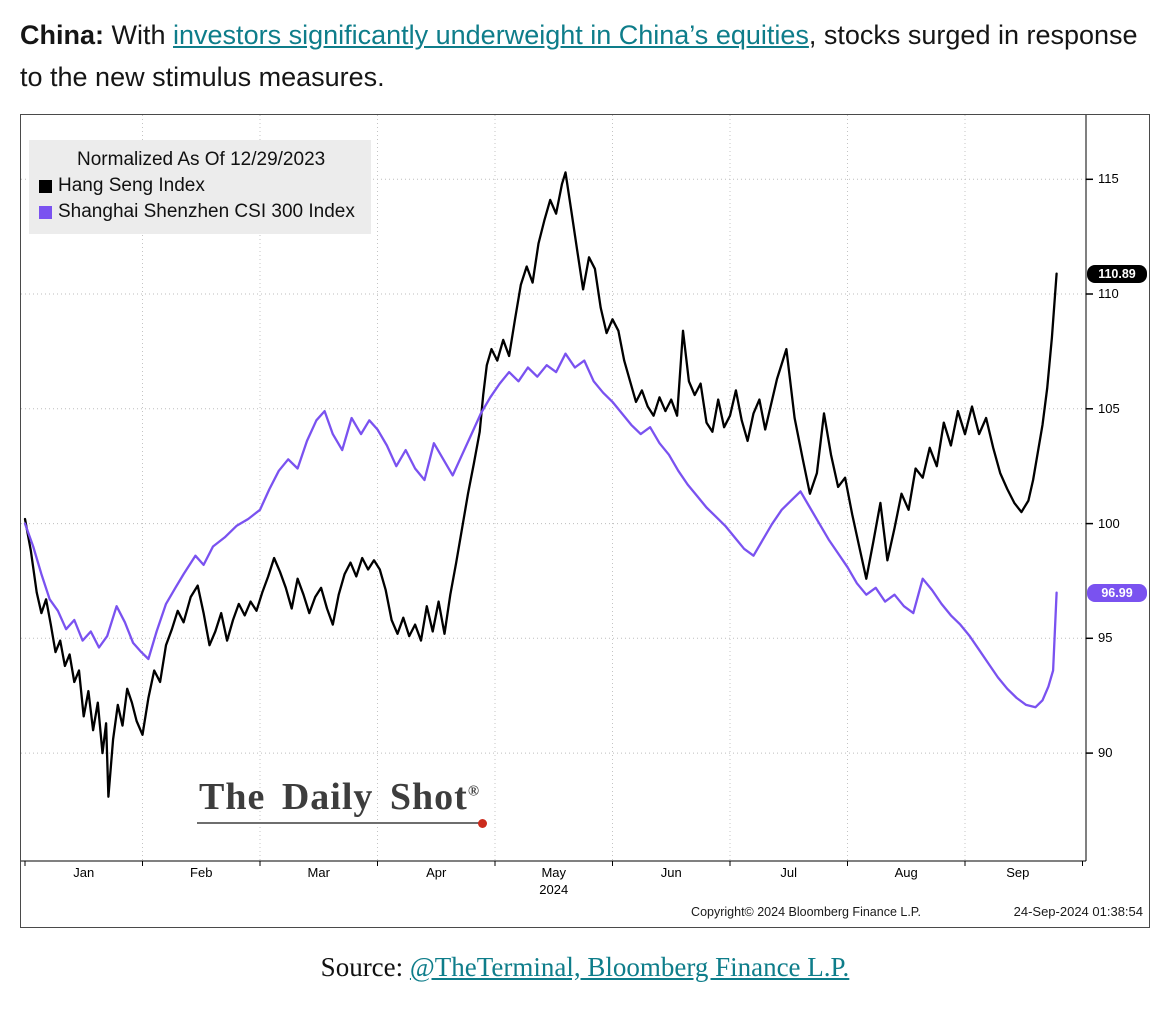 This screenshot has width=1170, height=1022. What do you see at coordinates (45, 186) in the screenshot?
I see `hang-seng-swatch-icon` at bounding box center [45, 186].